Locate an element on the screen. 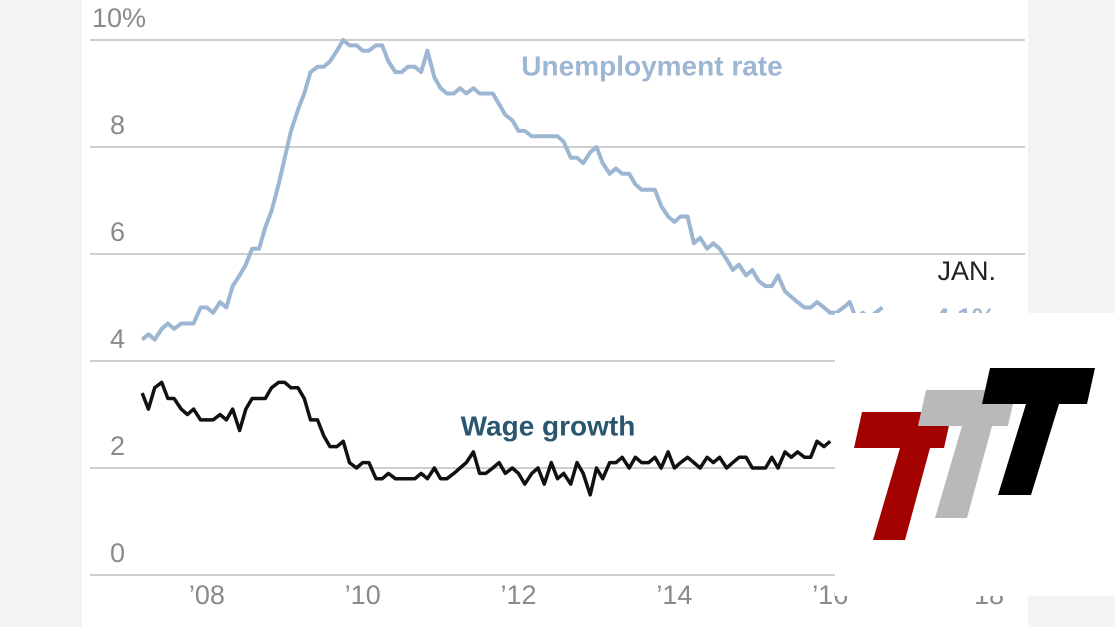  series-label: Wage growth is located at coordinates (548, 425).